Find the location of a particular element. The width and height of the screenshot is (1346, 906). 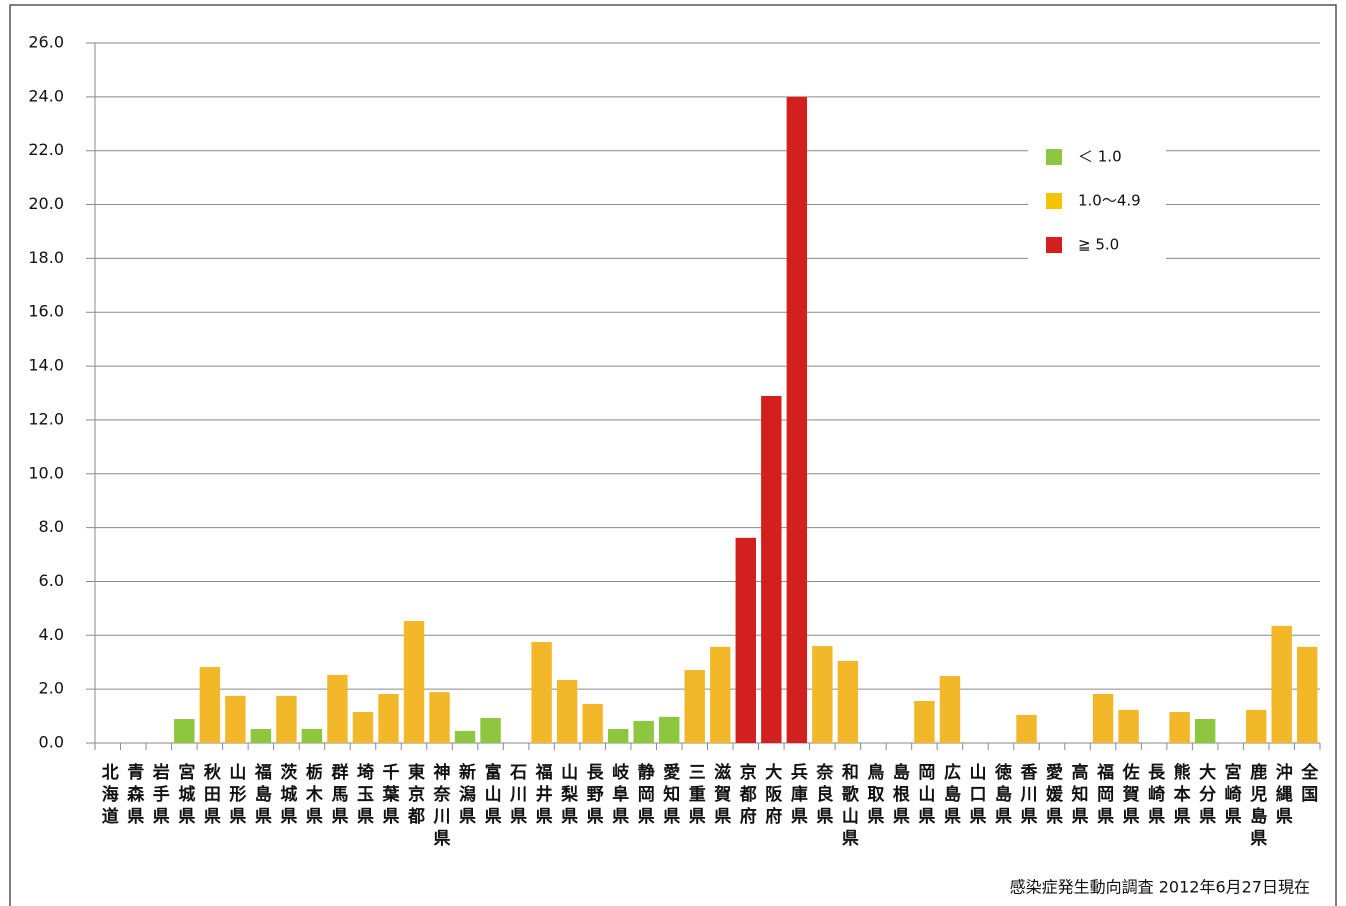

x-tick-label: 香川県 is located at coordinates (1028, 796).